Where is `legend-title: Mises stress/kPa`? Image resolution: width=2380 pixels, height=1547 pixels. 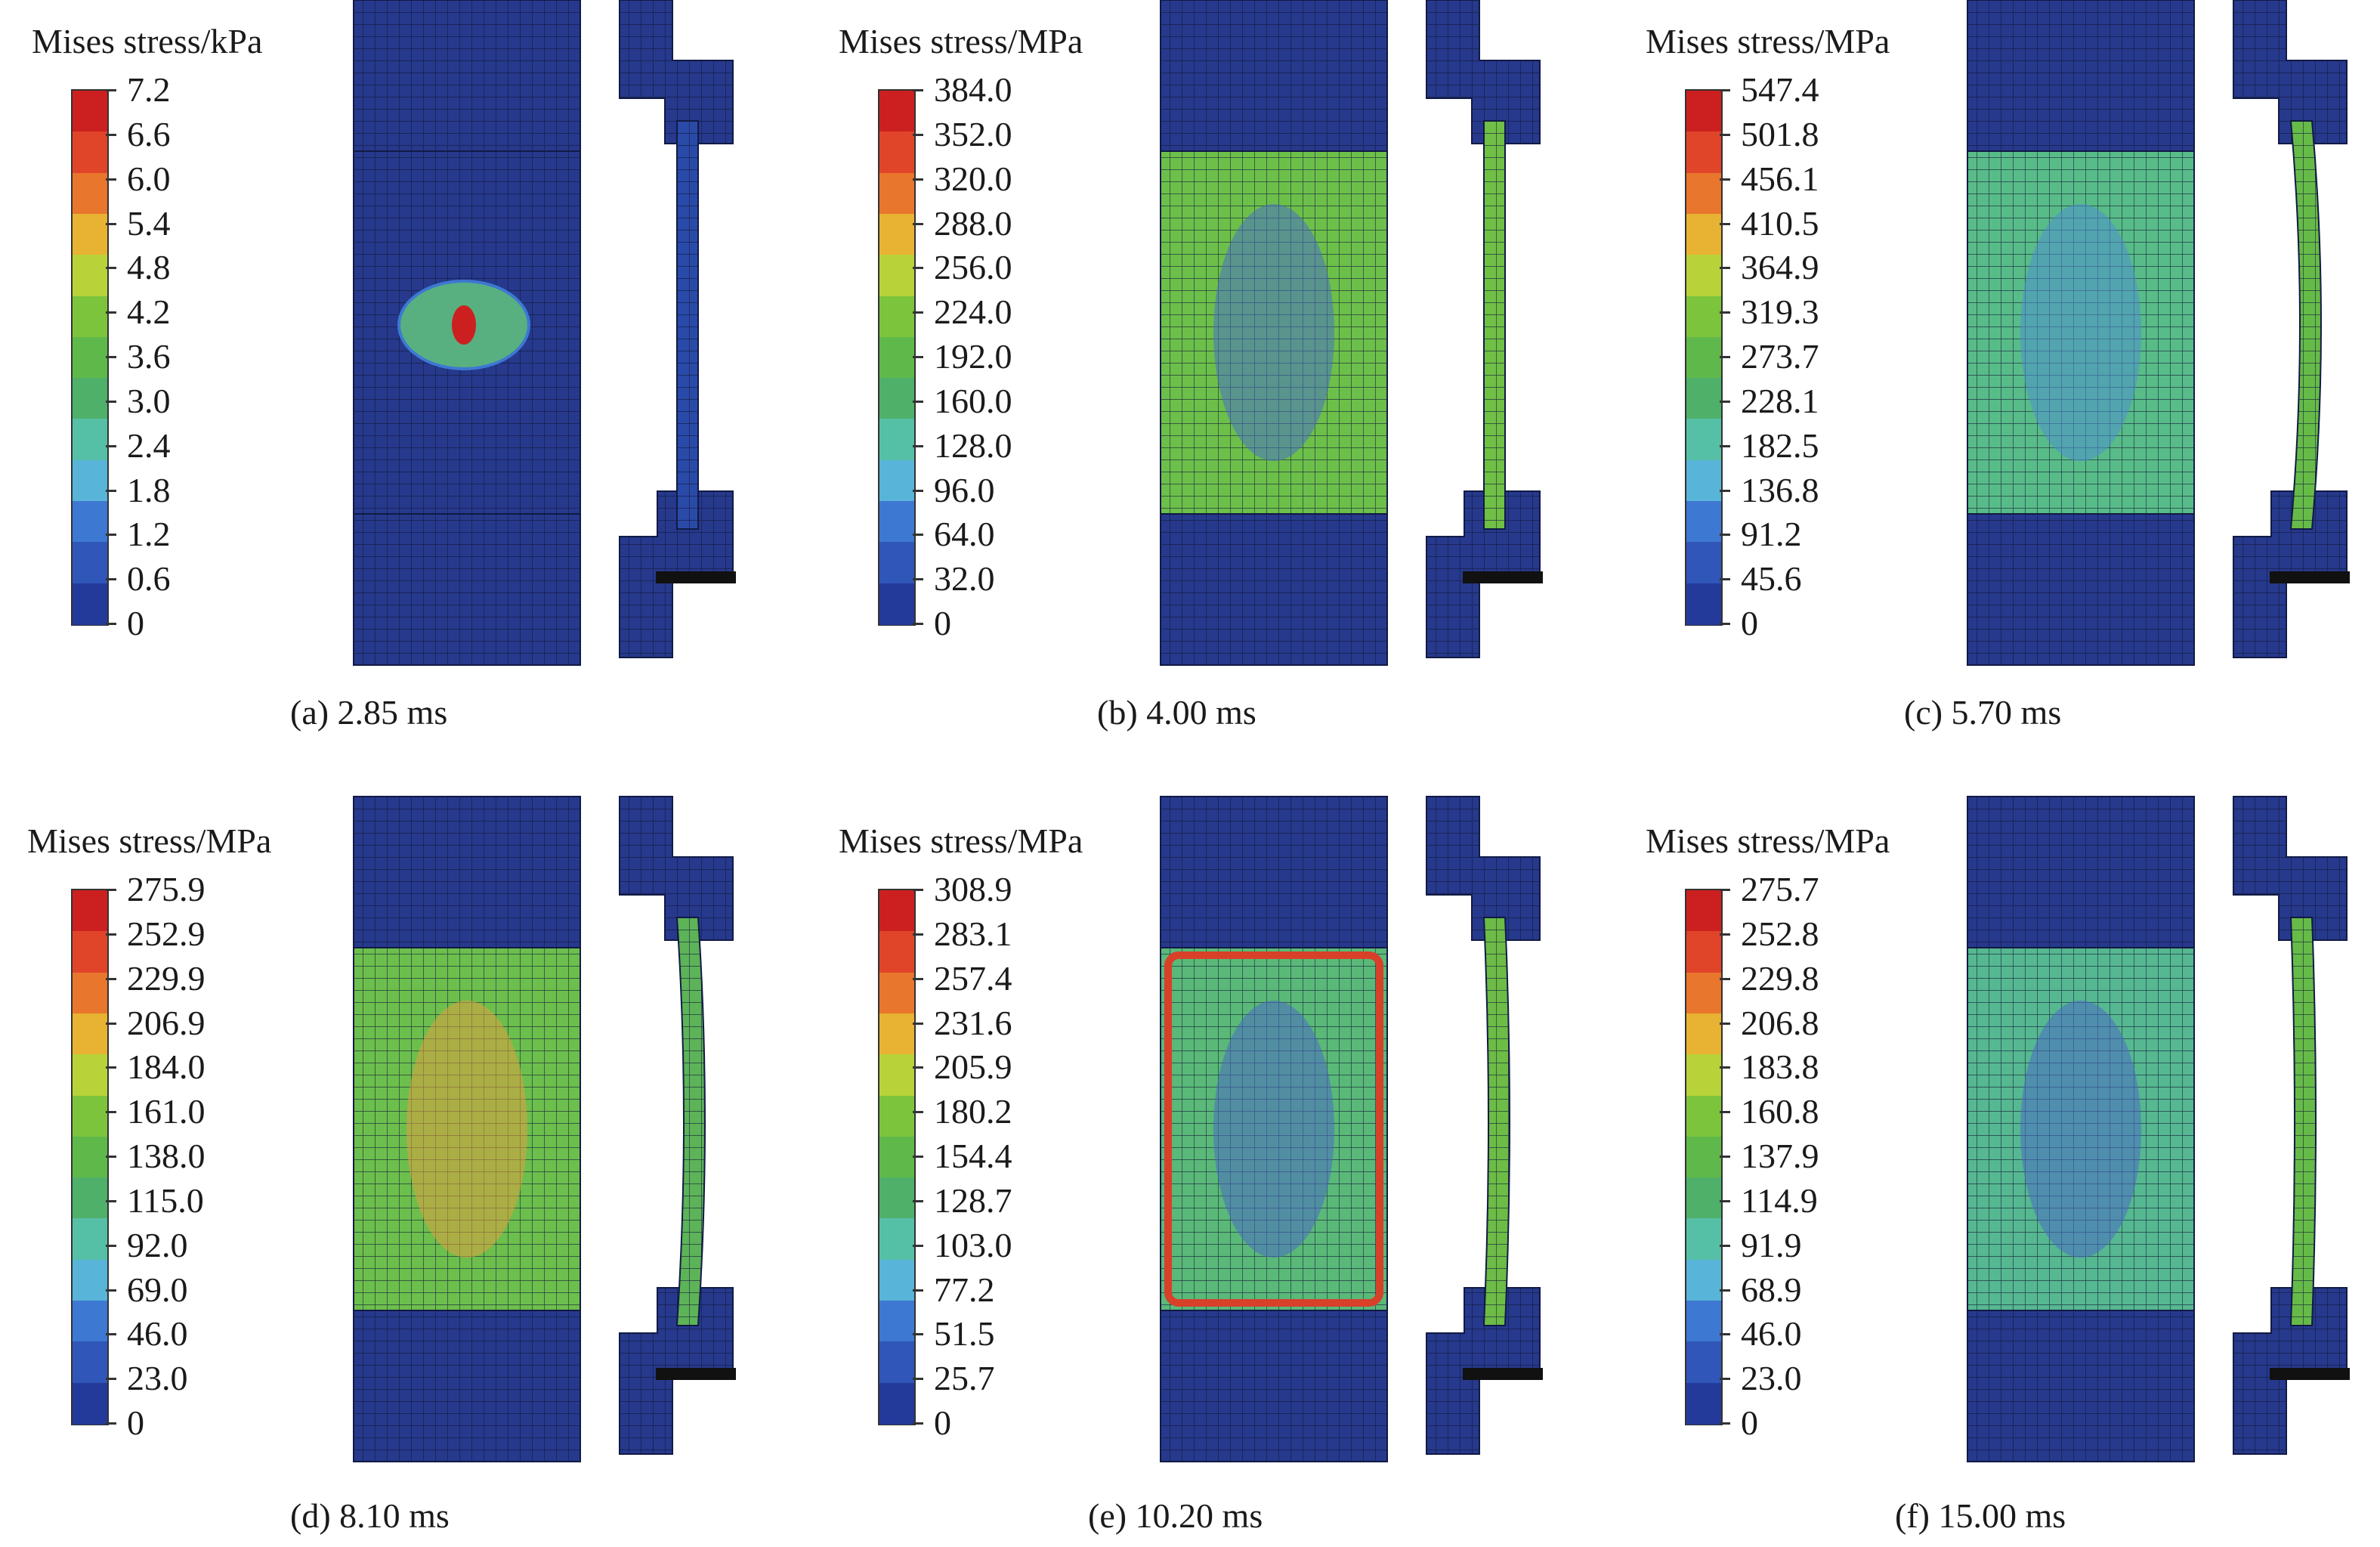 legend-title: Mises stress/kPa is located at coordinates (147, 41).